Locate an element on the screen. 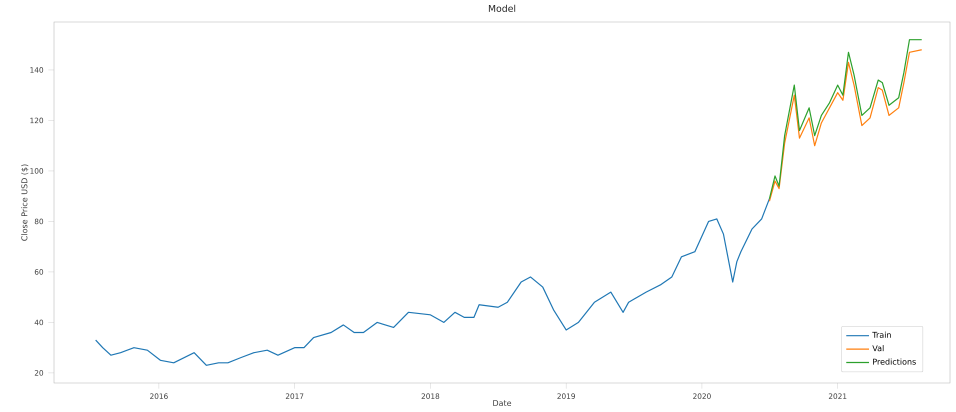 The width and height of the screenshot is (956, 412). legend-label: Predictions is located at coordinates (894, 361).